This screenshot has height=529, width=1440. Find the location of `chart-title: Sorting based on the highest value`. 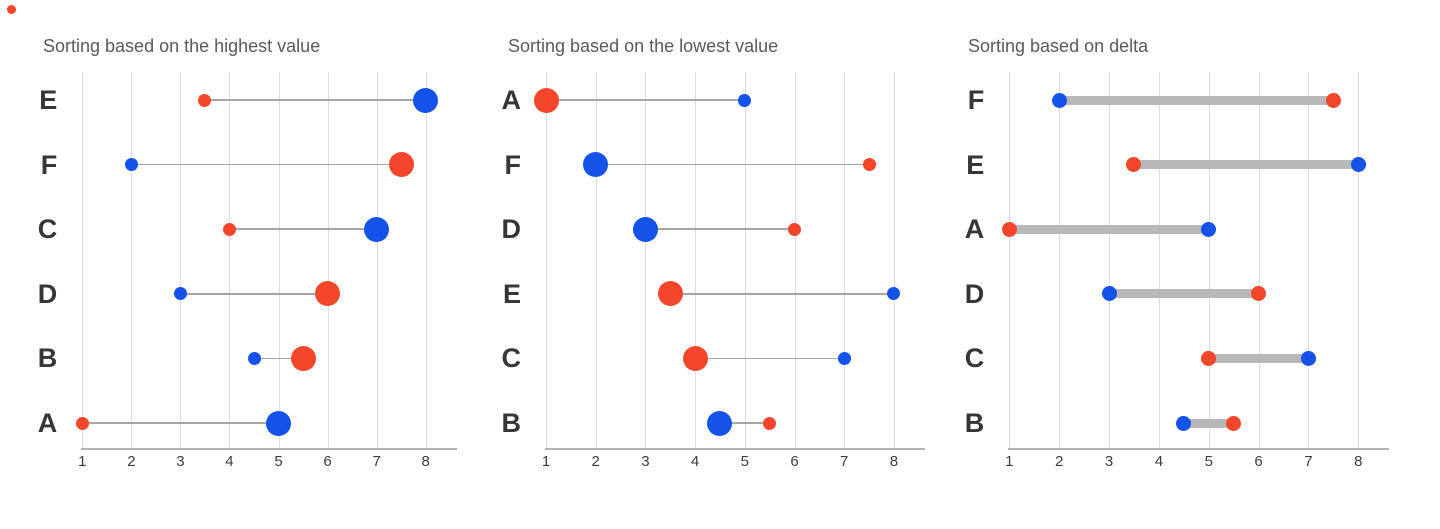

chart-title: Sorting based on the highest value is located at coordinates (182, 46).